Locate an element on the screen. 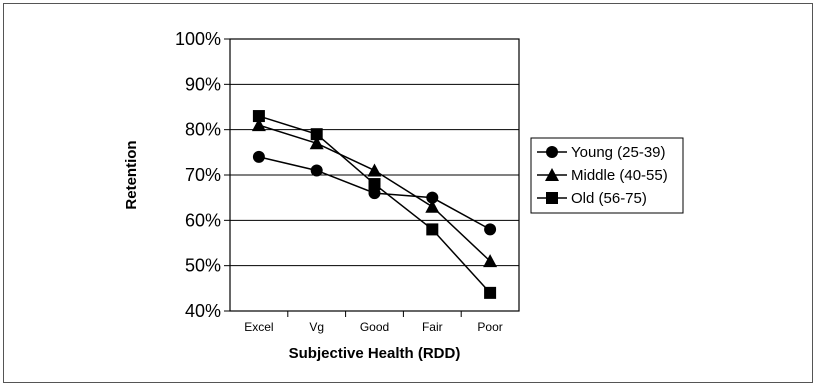 The height and width of the screenshot is (388, 818). y-axis-ticks: 40% 50% 60% 70% 80% 90% 100% is located at coordinates (202, 175).